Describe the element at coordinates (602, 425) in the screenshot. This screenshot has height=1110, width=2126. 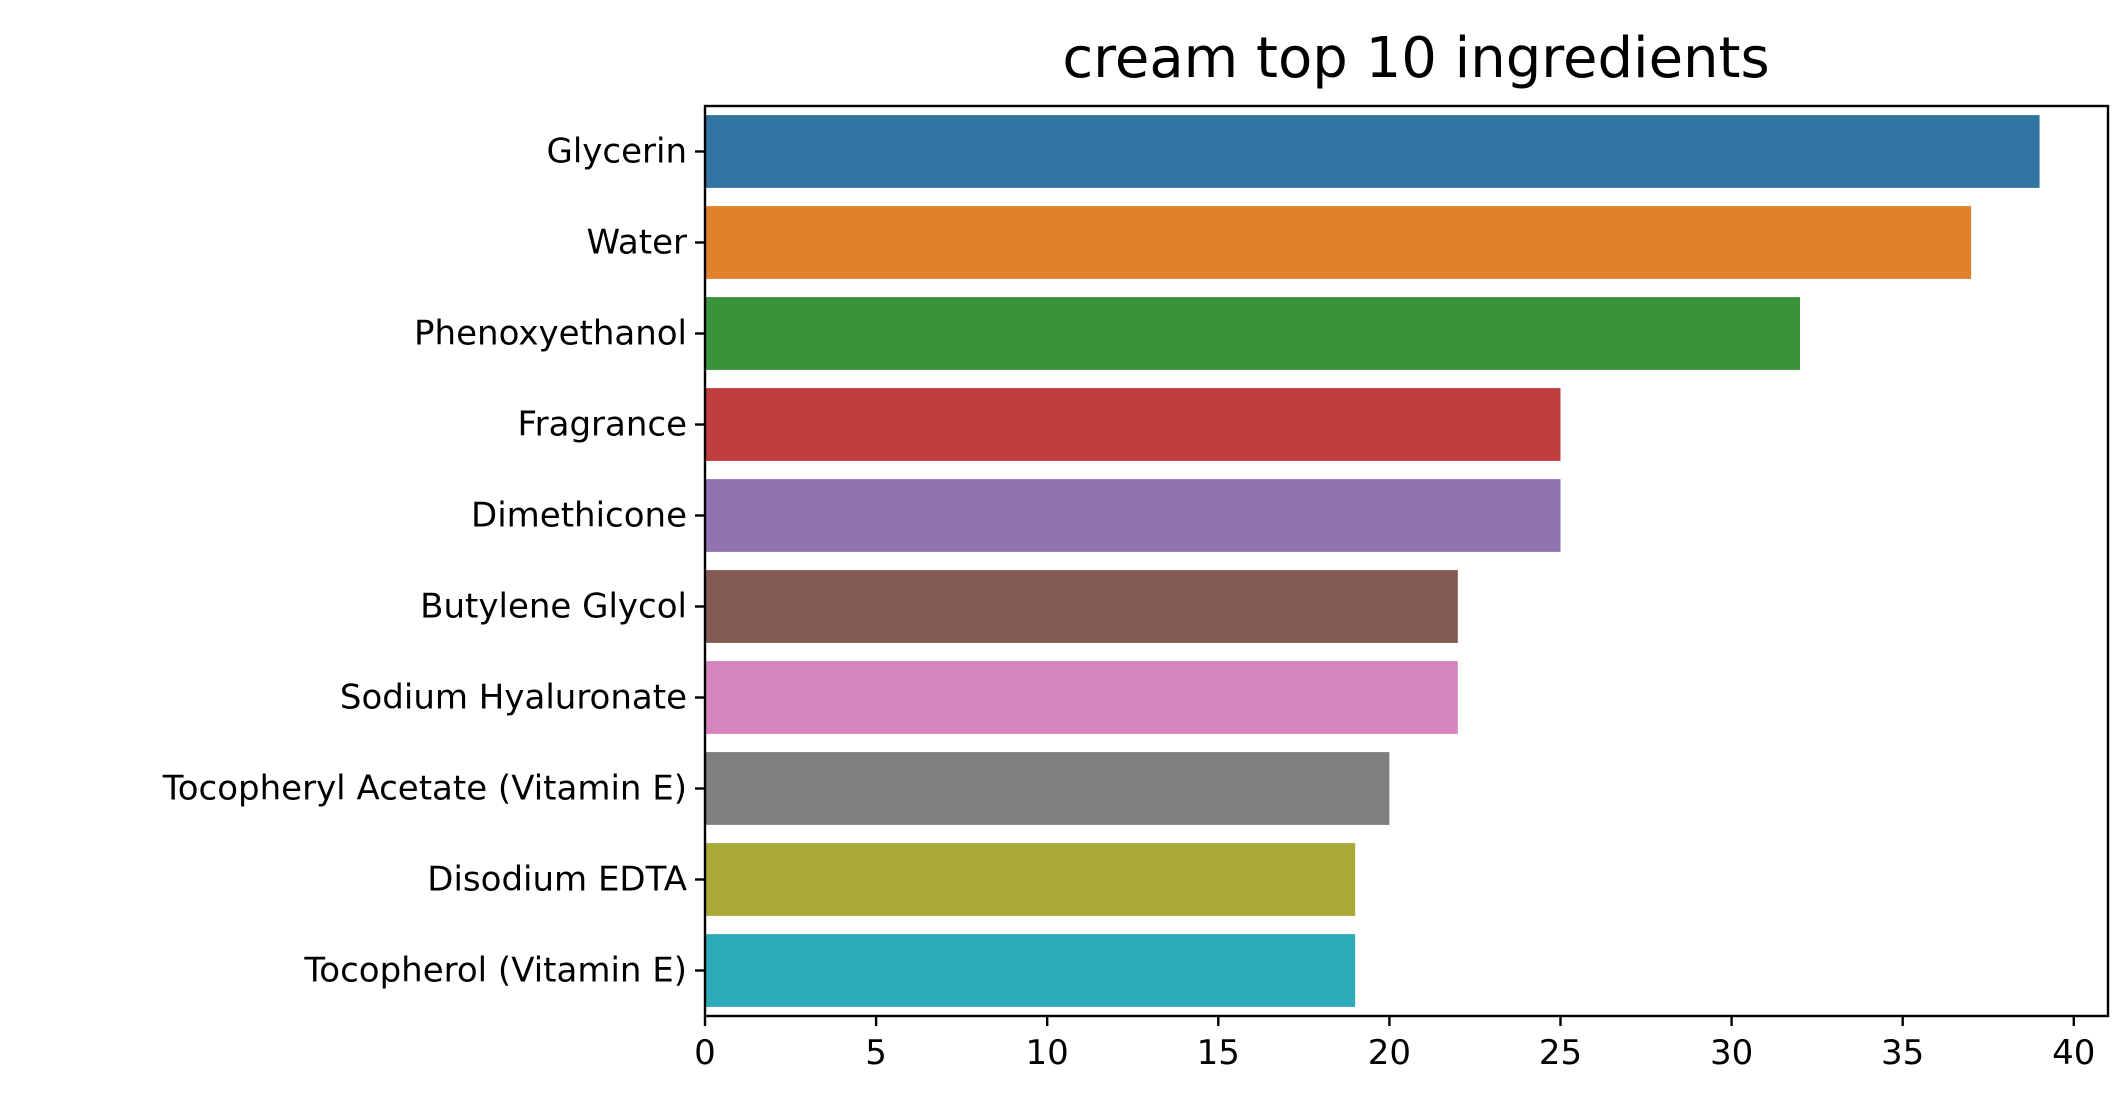
I see `y-tick-label: Fragrance` at that location.